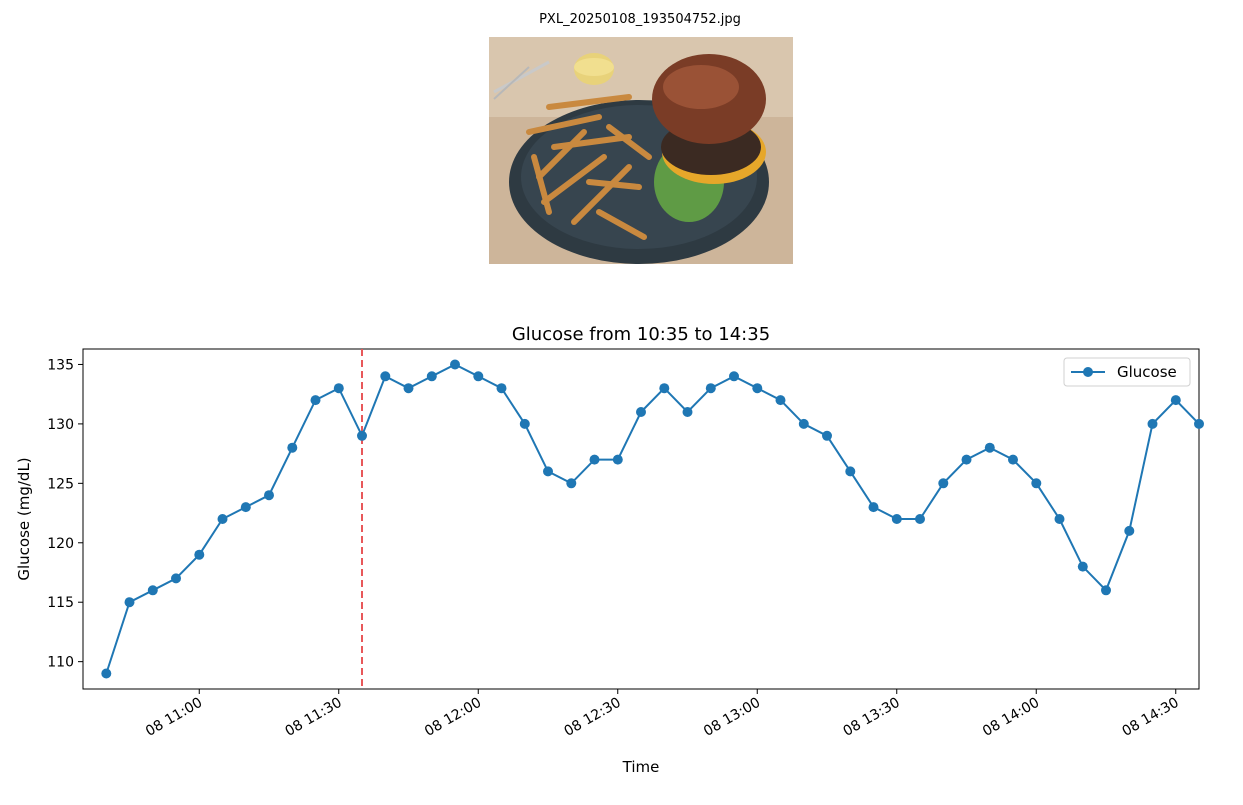 The image size is (1243, 805). I want to click on legend: Glucose, so click(1127, 372).